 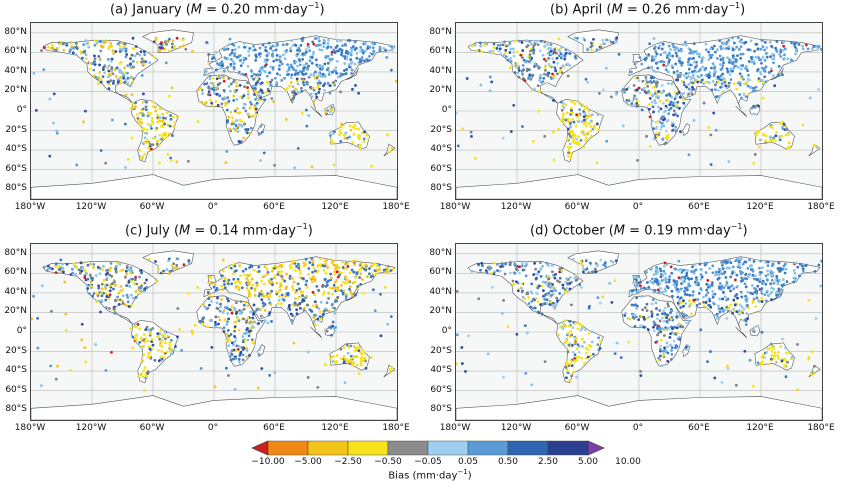 What do you see at coordinates (528, 448) in the screenshot?
I see `colorbar-segment` at bounding box center [528, 448].